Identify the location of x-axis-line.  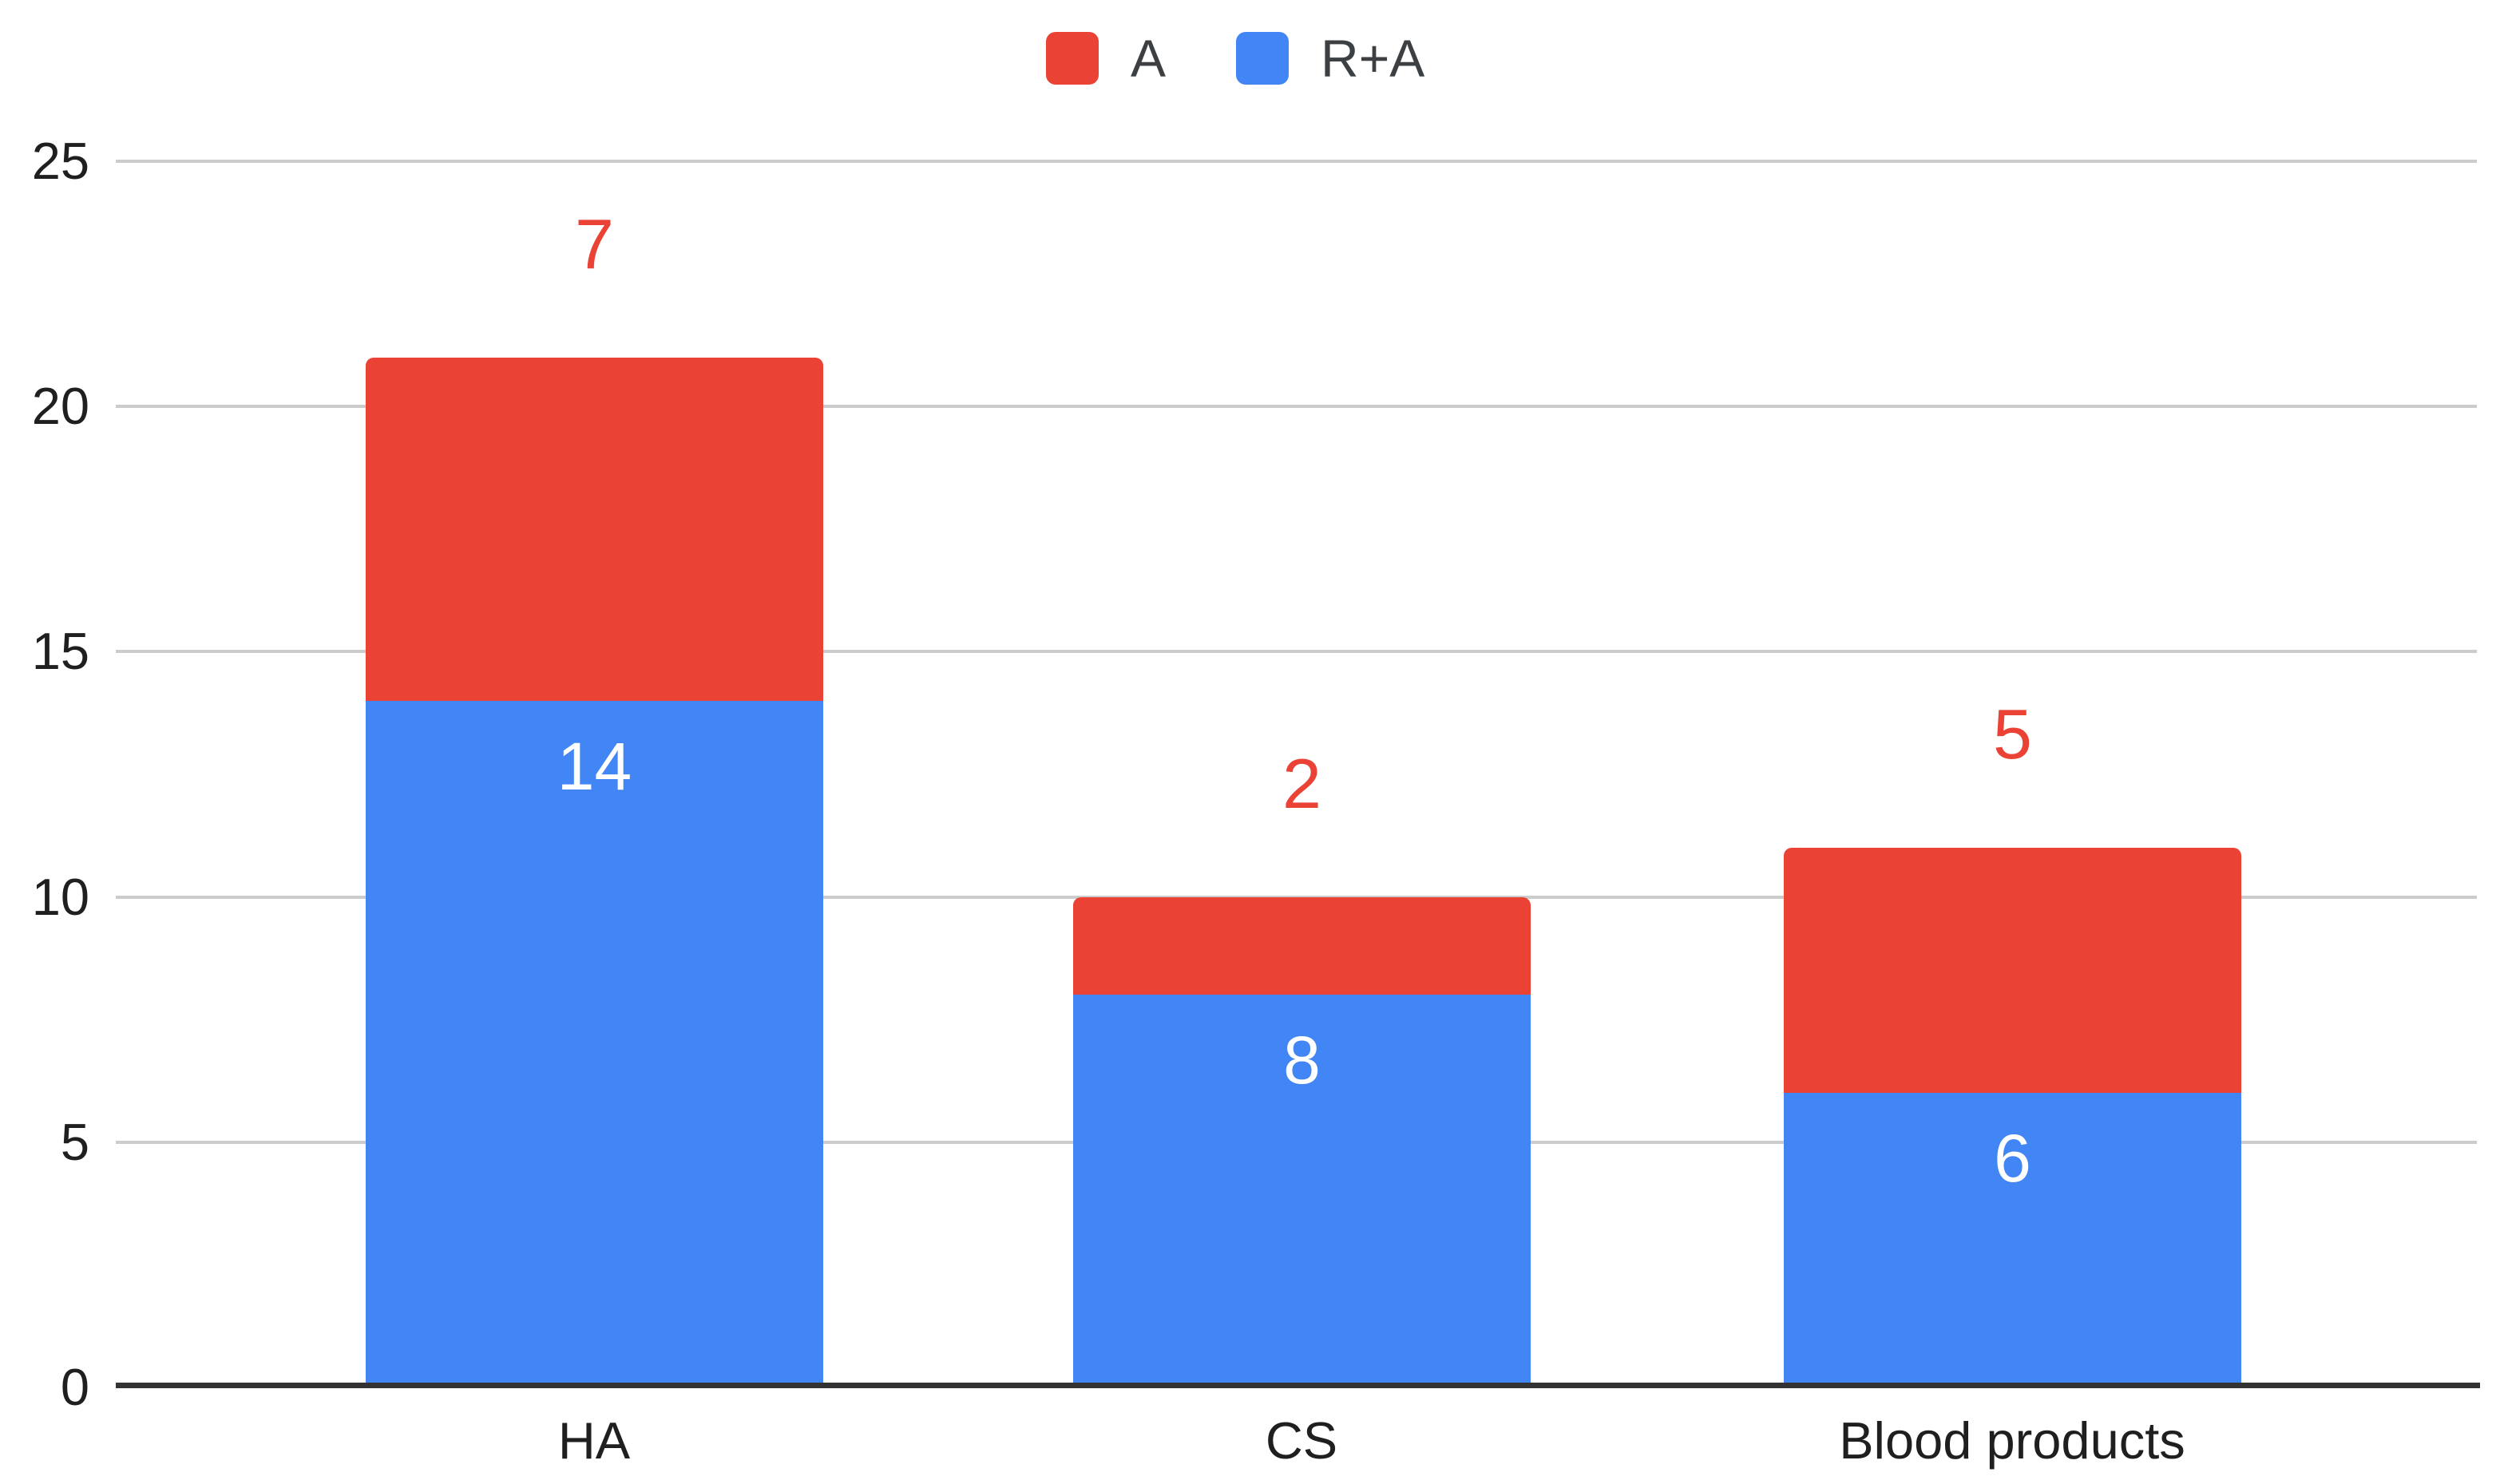
(1298, 1385).